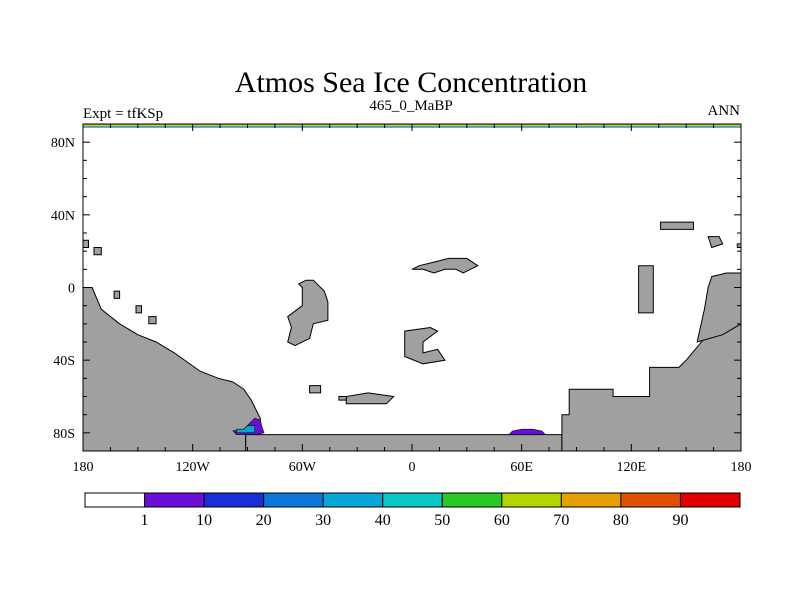 The height and width of the screenshot is (605, 800). Describe the element at coordinates (412, 510) in the screenshot. I see `colorbar: 1 10 20 30 40 50 60 70 80 90` at that location.